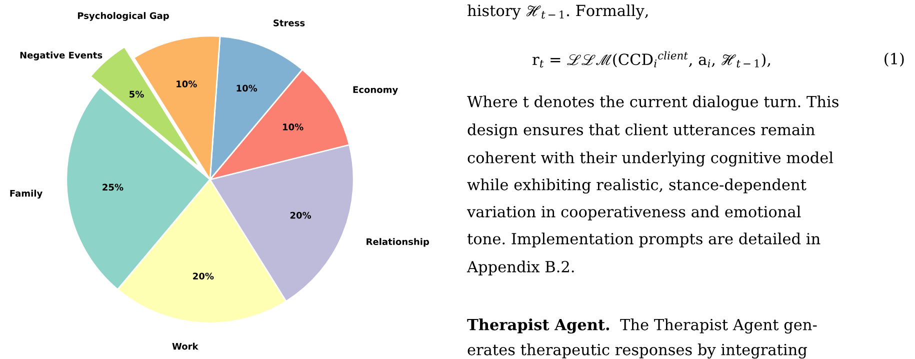  I want to click on slice-label: Psychological Gap, so click(123, 16).